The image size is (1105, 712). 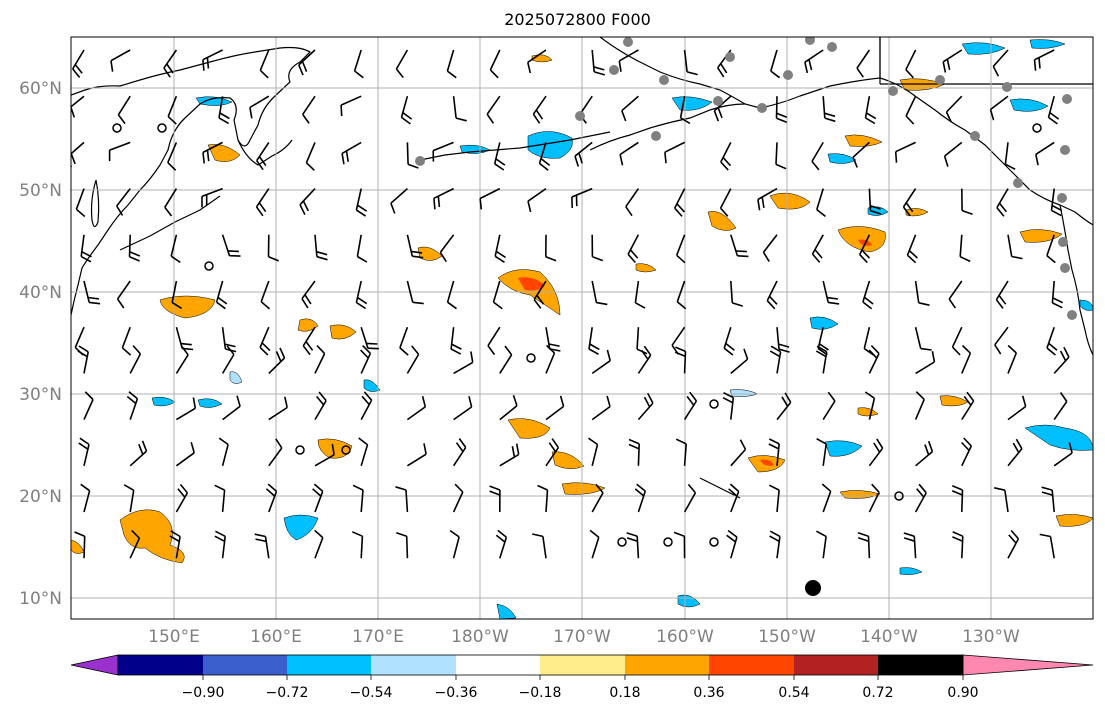 What do you see at coordinates (667, 127) in the screenshot?
I see `coastline-alaska-south` at bounding box center [667, 127].